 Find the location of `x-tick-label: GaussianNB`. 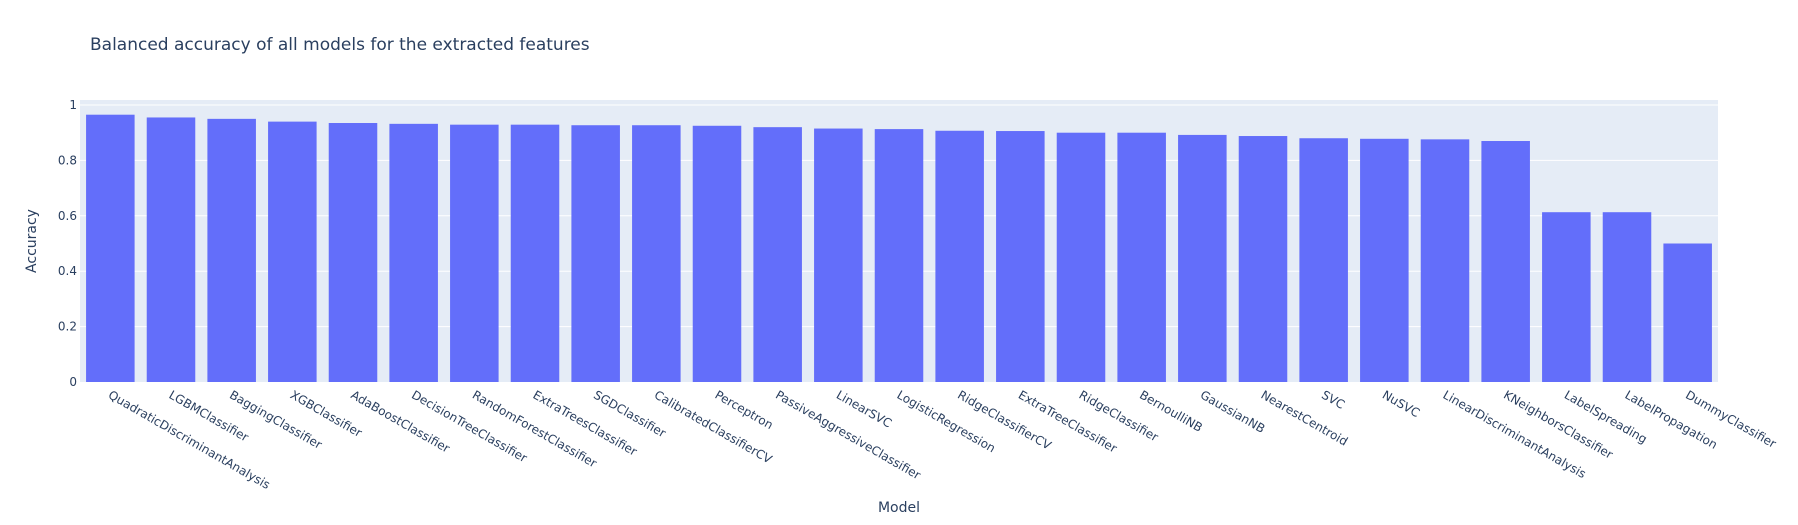

x-tick-label: GaussianNB is located at coordinates (1233, 412).